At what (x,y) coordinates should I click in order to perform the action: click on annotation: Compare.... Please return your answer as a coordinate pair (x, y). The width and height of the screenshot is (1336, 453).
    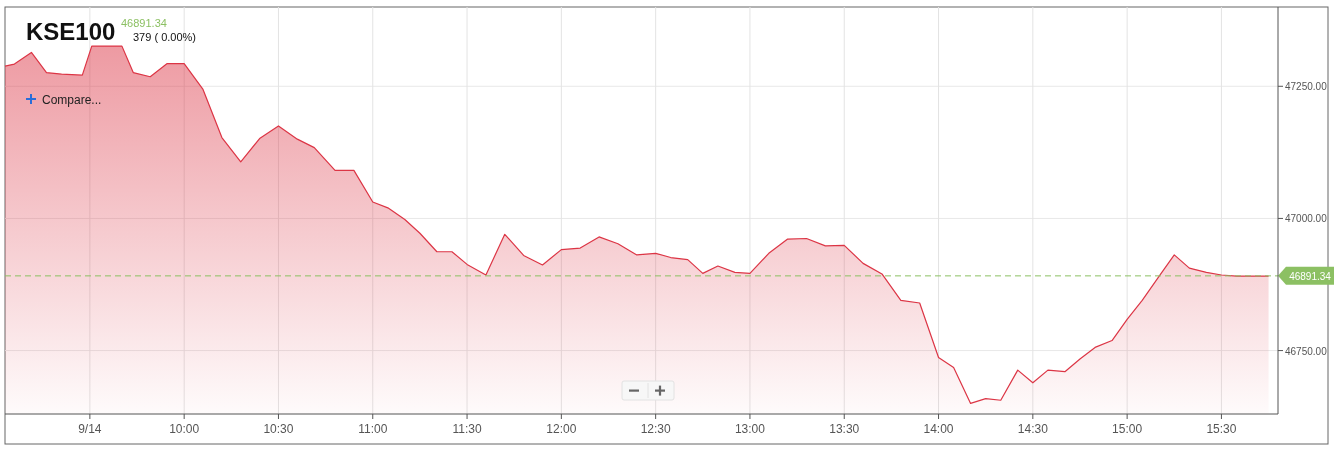
    Looking at the image, I should click on (72, 100).